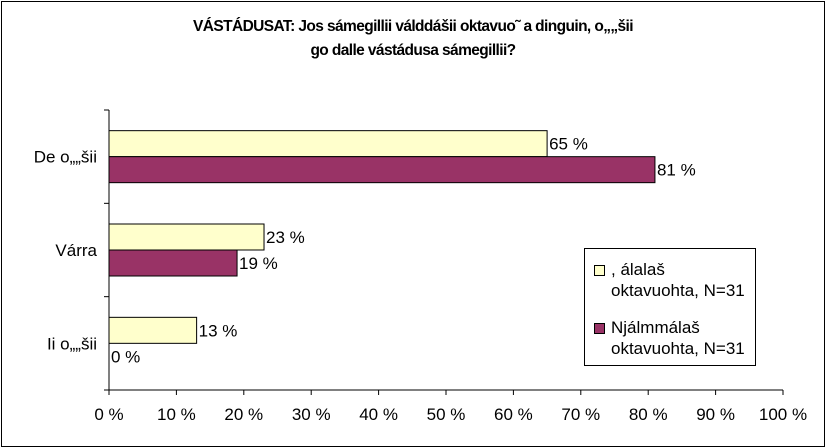 This screenshot has width=826, height=448. What do you see at coordinates (378, 414) in the screenshot?
I see `x-tick-label: 40 %` at bounding box center [378, 414].